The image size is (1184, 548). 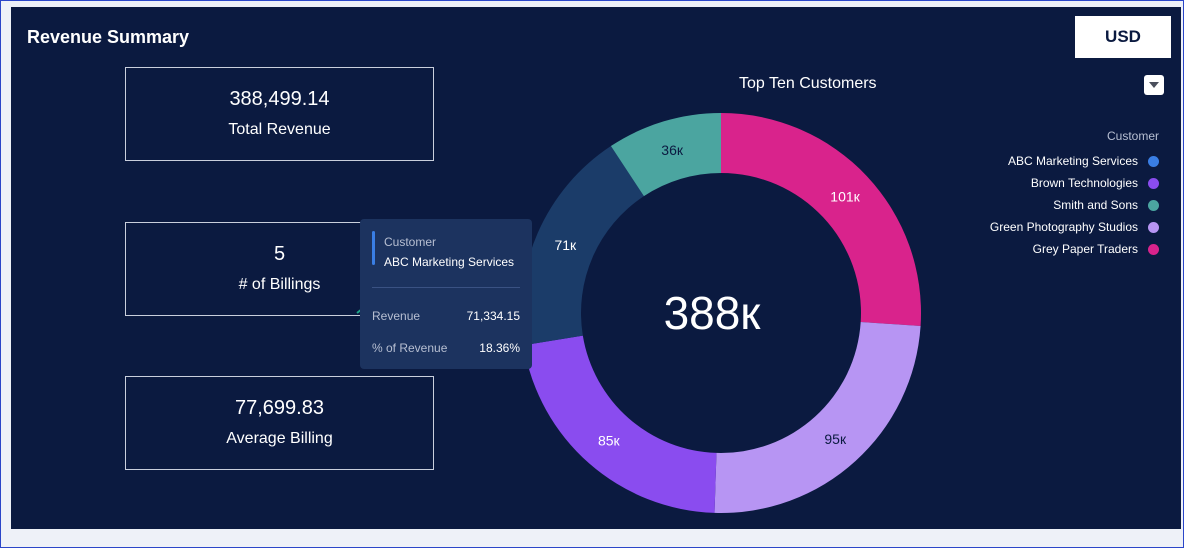 I want to click on donut-slice-green-photography-studios, so click(x=817, y=417).